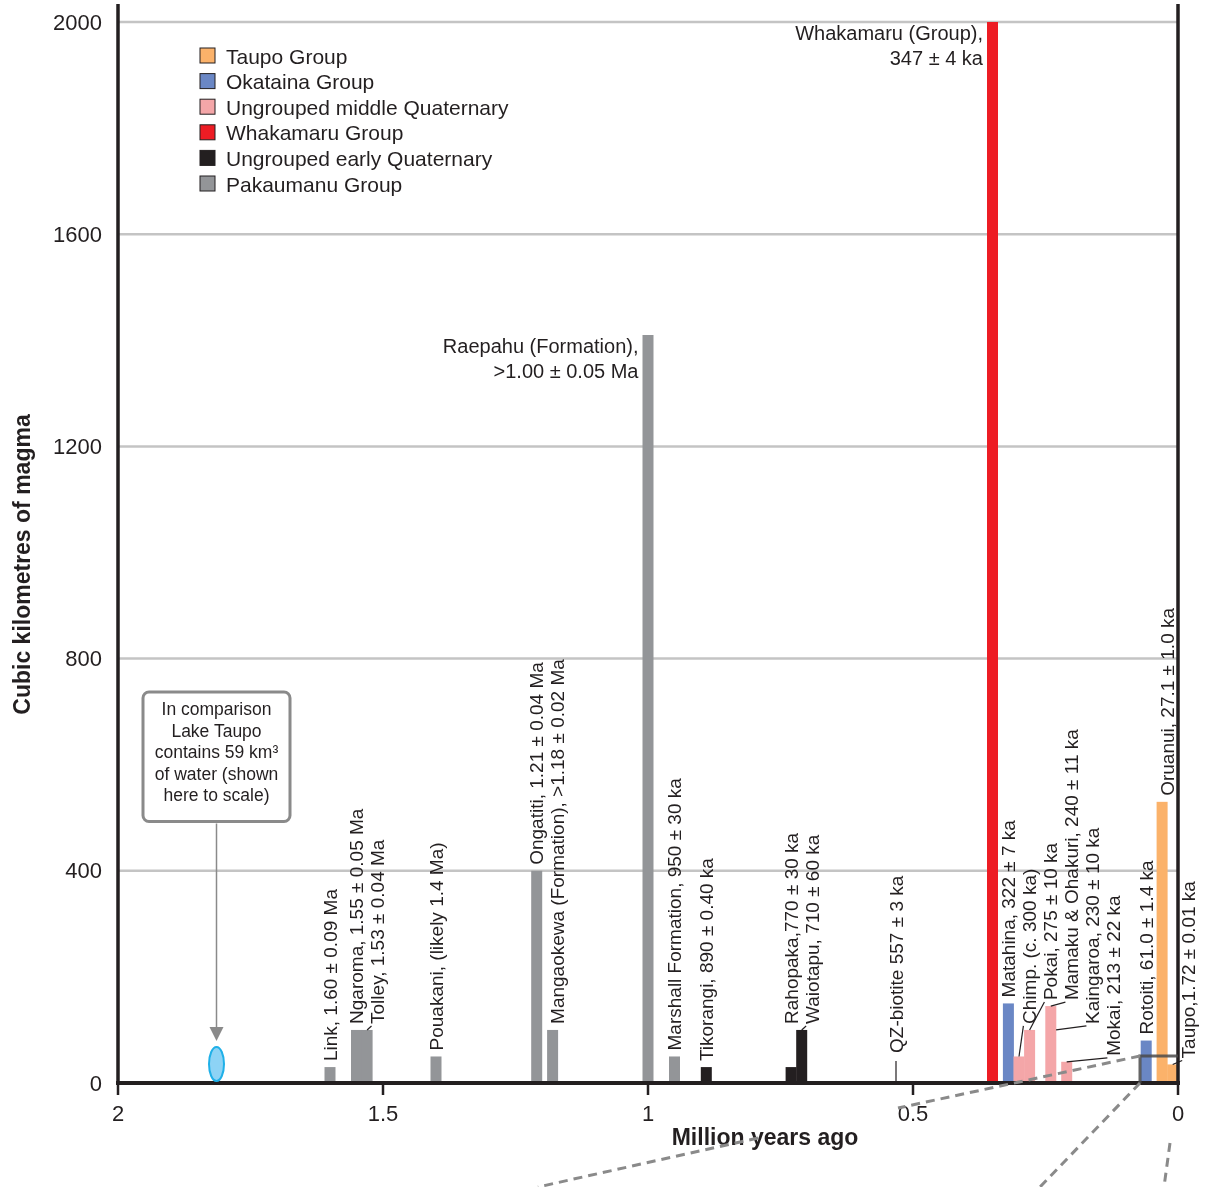  What do you see at coordinates (377, 931) in the screenshot?
I see `annotation: Tolley, 1.53 ± 0.04 Ma` at bounding box center [377, 931].